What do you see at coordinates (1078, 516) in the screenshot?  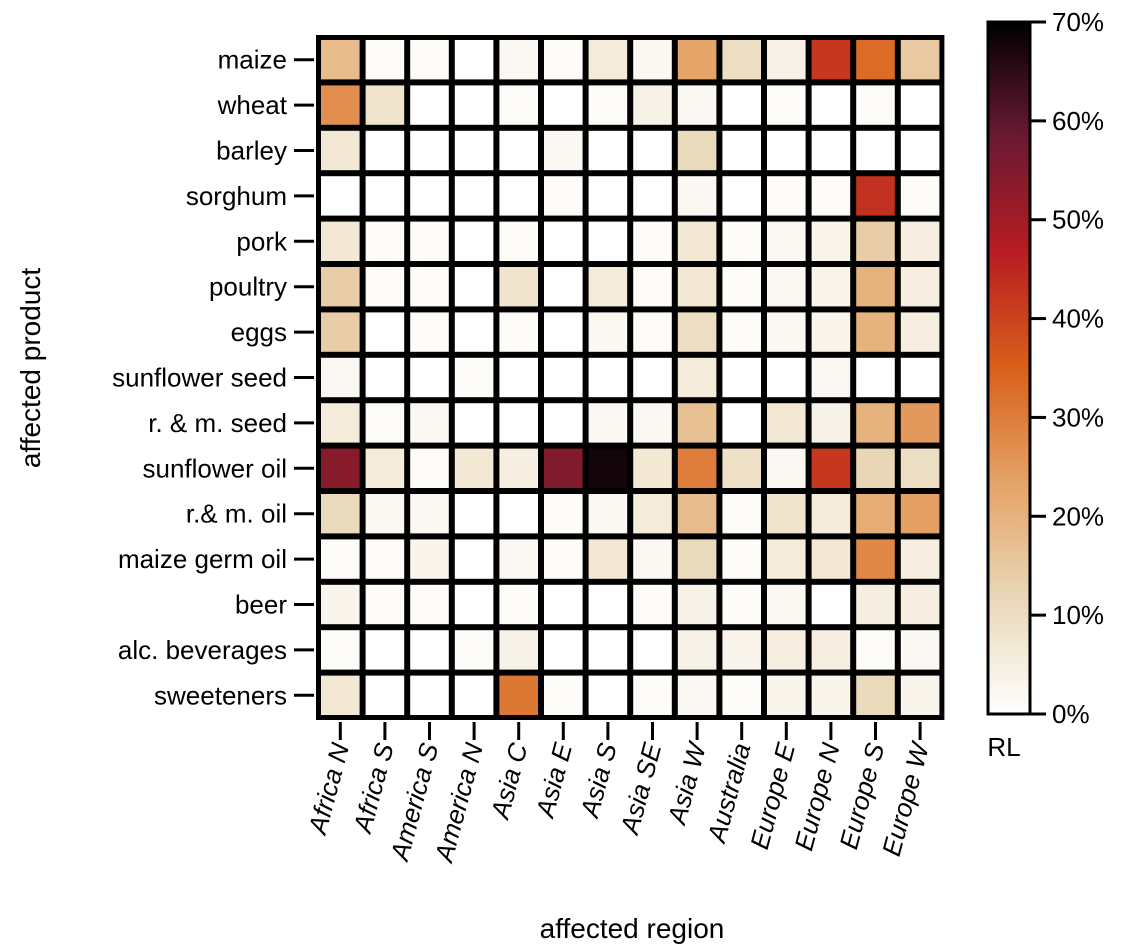 I see `colorbar-tick-label: 20%` at bounding box center [1078, 516].